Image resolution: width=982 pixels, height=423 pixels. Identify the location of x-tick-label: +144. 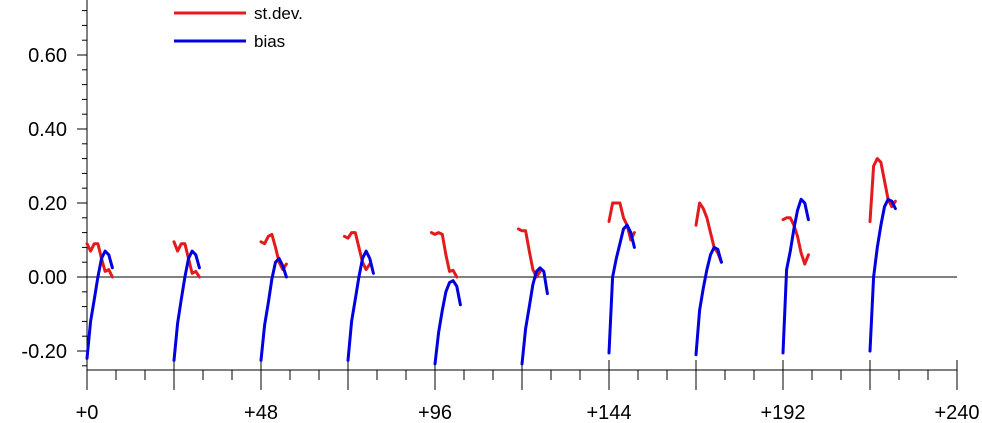
(608, 412).